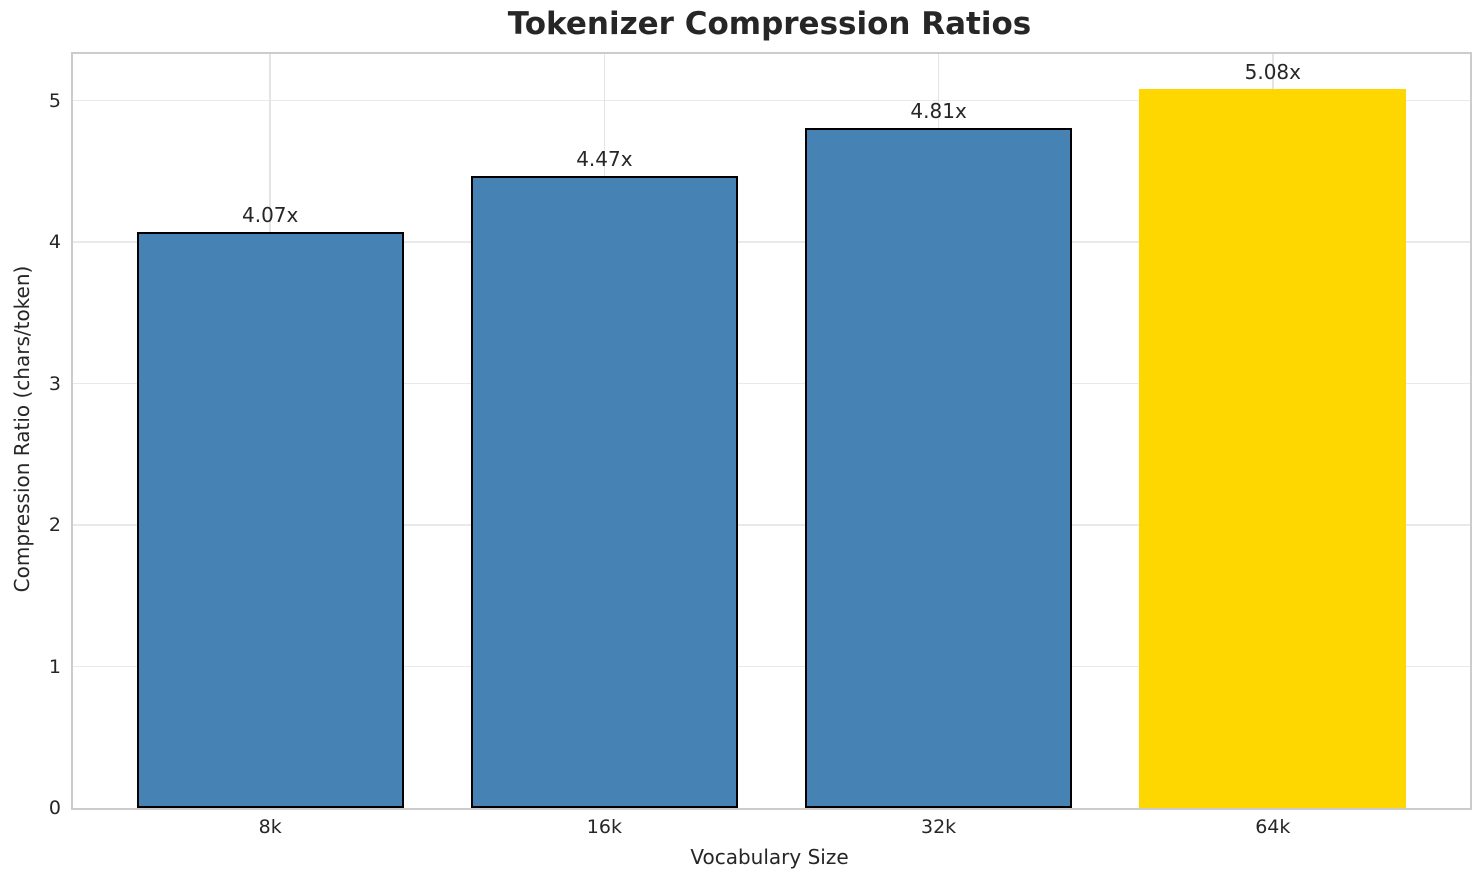  Describe the element at coordinates (270, 827) in the screenshot. I see `x-tick-label: 8k` at that location.